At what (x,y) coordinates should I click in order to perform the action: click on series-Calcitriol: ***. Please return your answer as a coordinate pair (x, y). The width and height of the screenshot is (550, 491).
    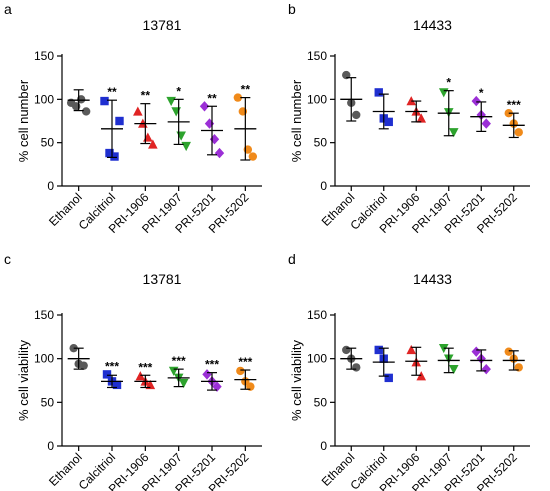
    Looking at the image, I should click on (112, 374).